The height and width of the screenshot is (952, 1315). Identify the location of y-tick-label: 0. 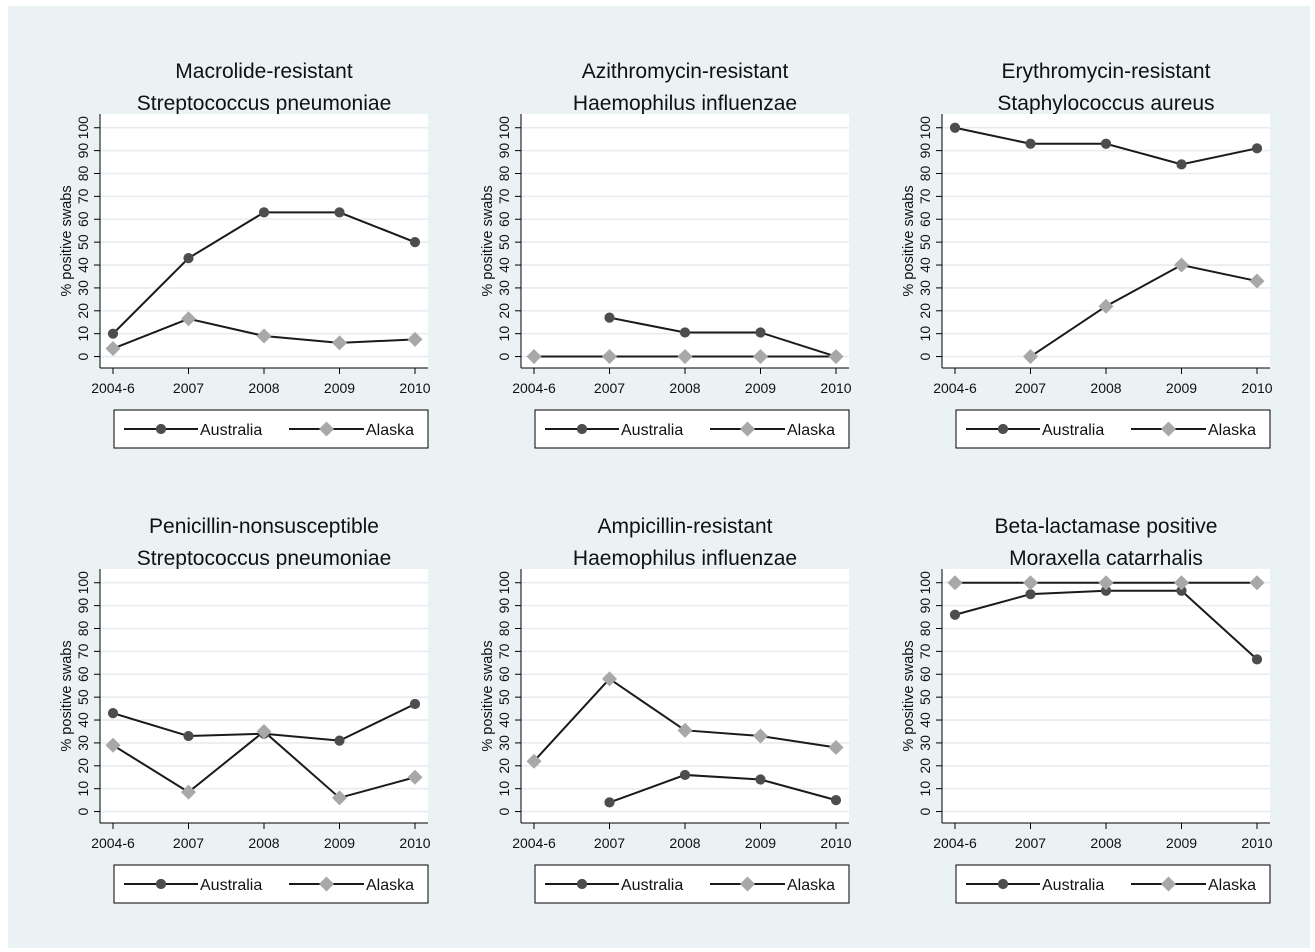
(504, 356).